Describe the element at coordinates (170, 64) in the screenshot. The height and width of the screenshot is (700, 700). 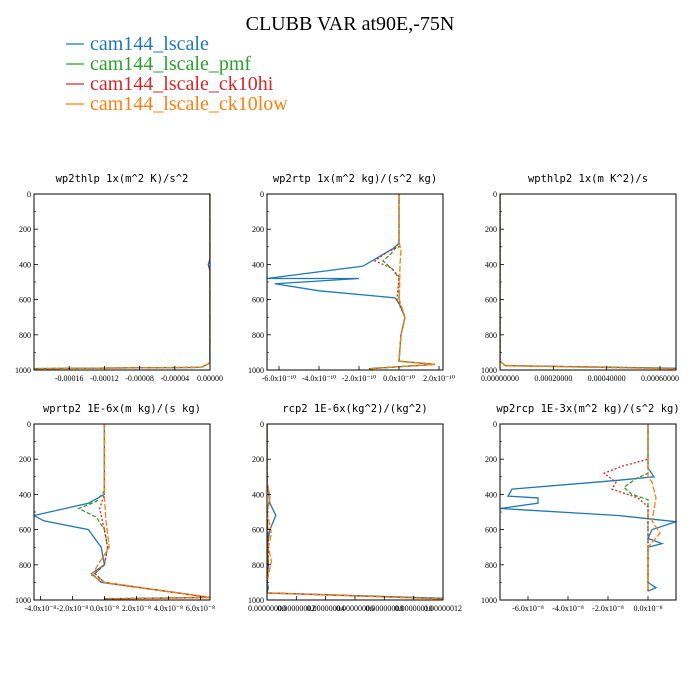
I see `legend-entry: cam144_lscale_pmf` at that location.